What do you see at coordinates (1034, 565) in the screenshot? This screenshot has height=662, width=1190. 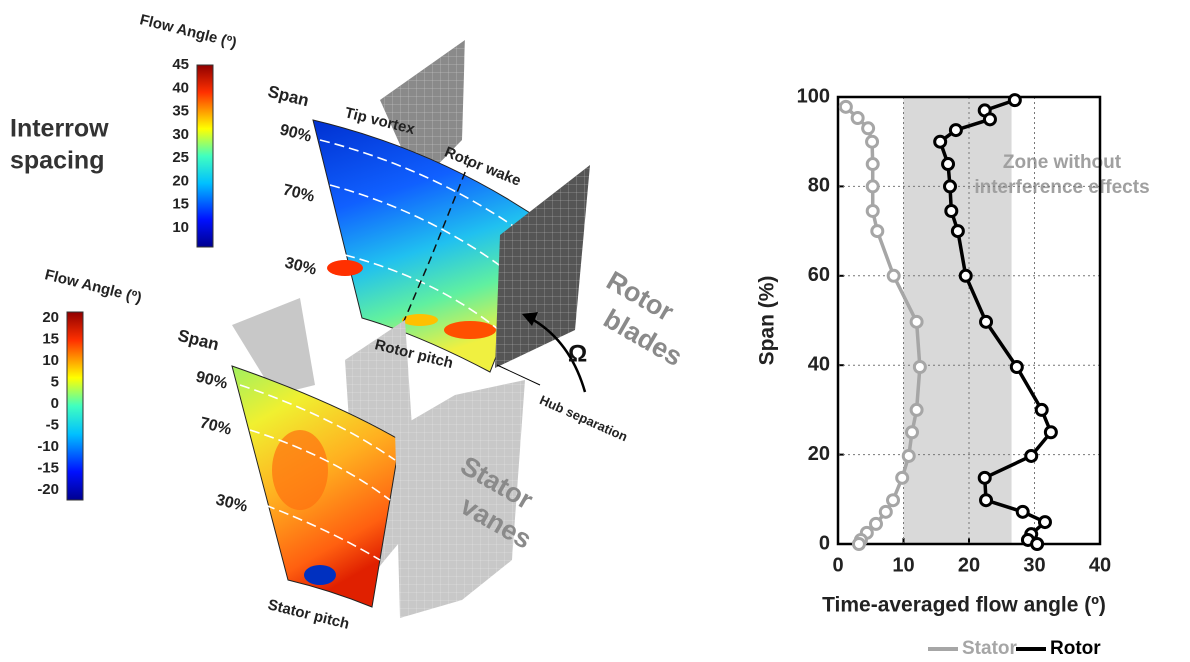 I see `x-tick-label: 30` at bounding box center [1034, 565].